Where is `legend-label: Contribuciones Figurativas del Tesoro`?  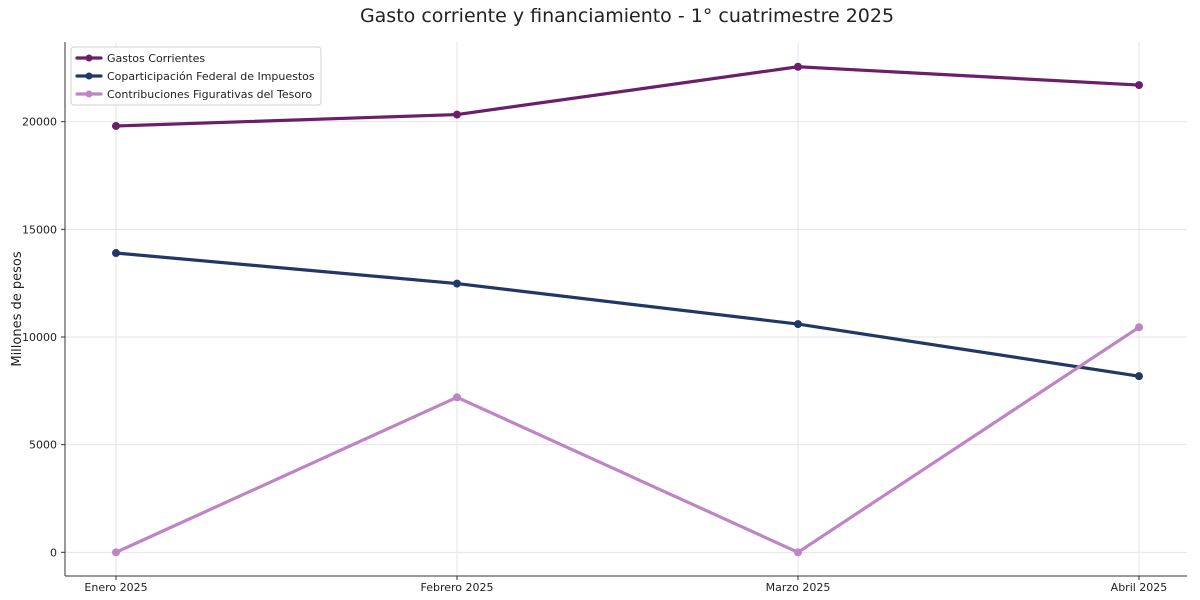
legend-label: Contribuciones Figurativas del Tesoro is located at coordinates (209, 94).